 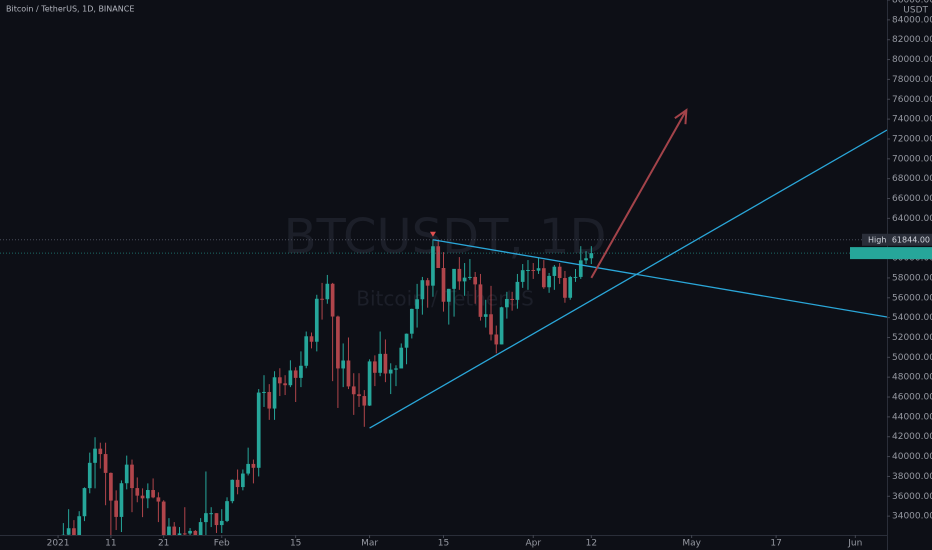 I want to click on x-tick-label: 17, so click(x=775, y=544).